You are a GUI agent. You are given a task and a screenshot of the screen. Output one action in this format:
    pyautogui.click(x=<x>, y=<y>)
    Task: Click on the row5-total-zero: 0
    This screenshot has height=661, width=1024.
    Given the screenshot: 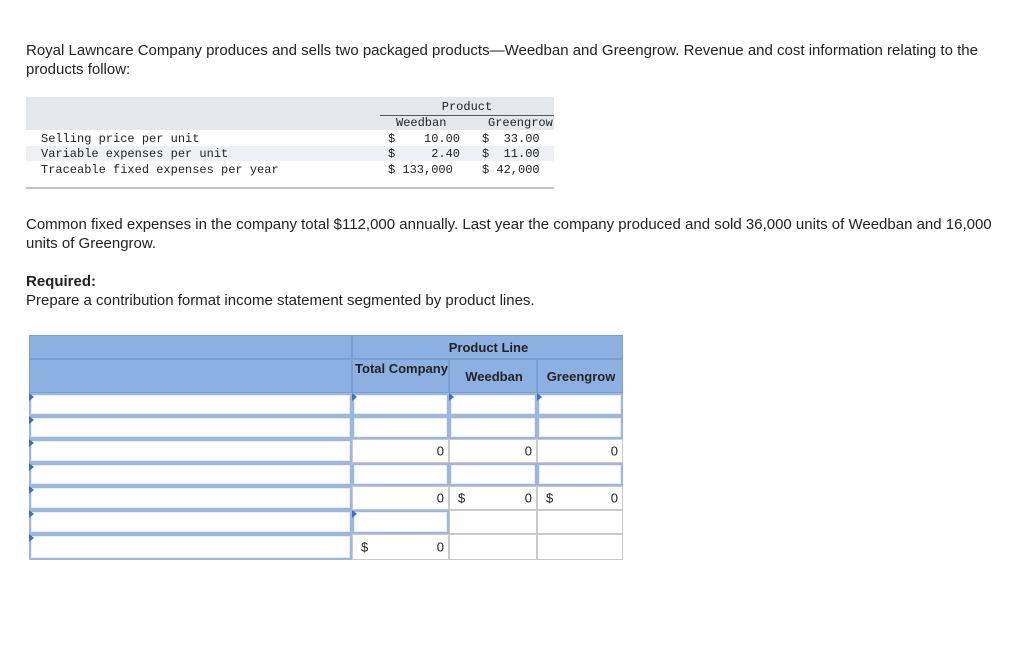 What is the action you would take?
    pyautogui.click(x=440, y=498)
    